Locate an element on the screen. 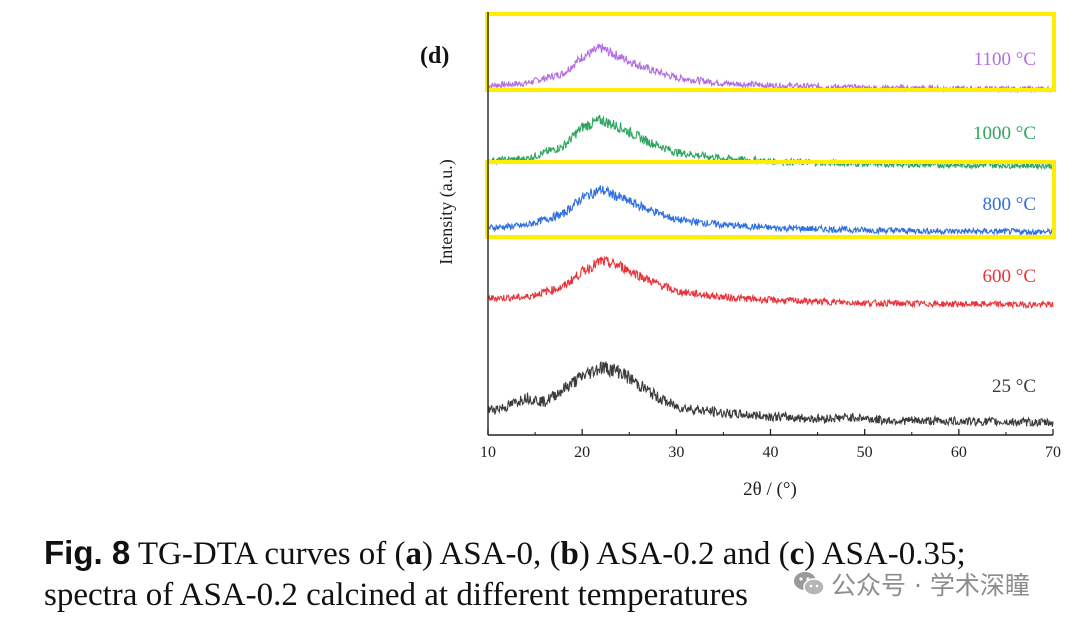  x-tick-label: 30 is located at coordinates (676, 452).